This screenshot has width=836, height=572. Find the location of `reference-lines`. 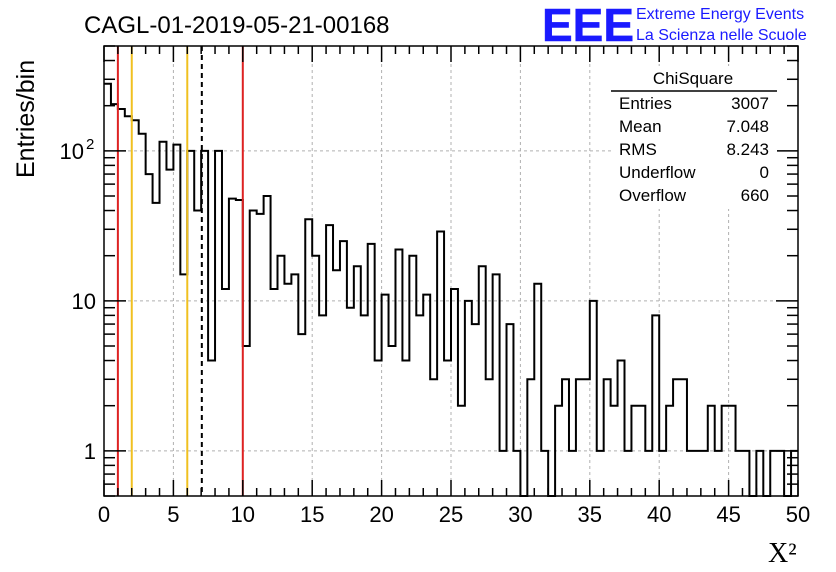

reference-lines is located at coordinates (180, 271).